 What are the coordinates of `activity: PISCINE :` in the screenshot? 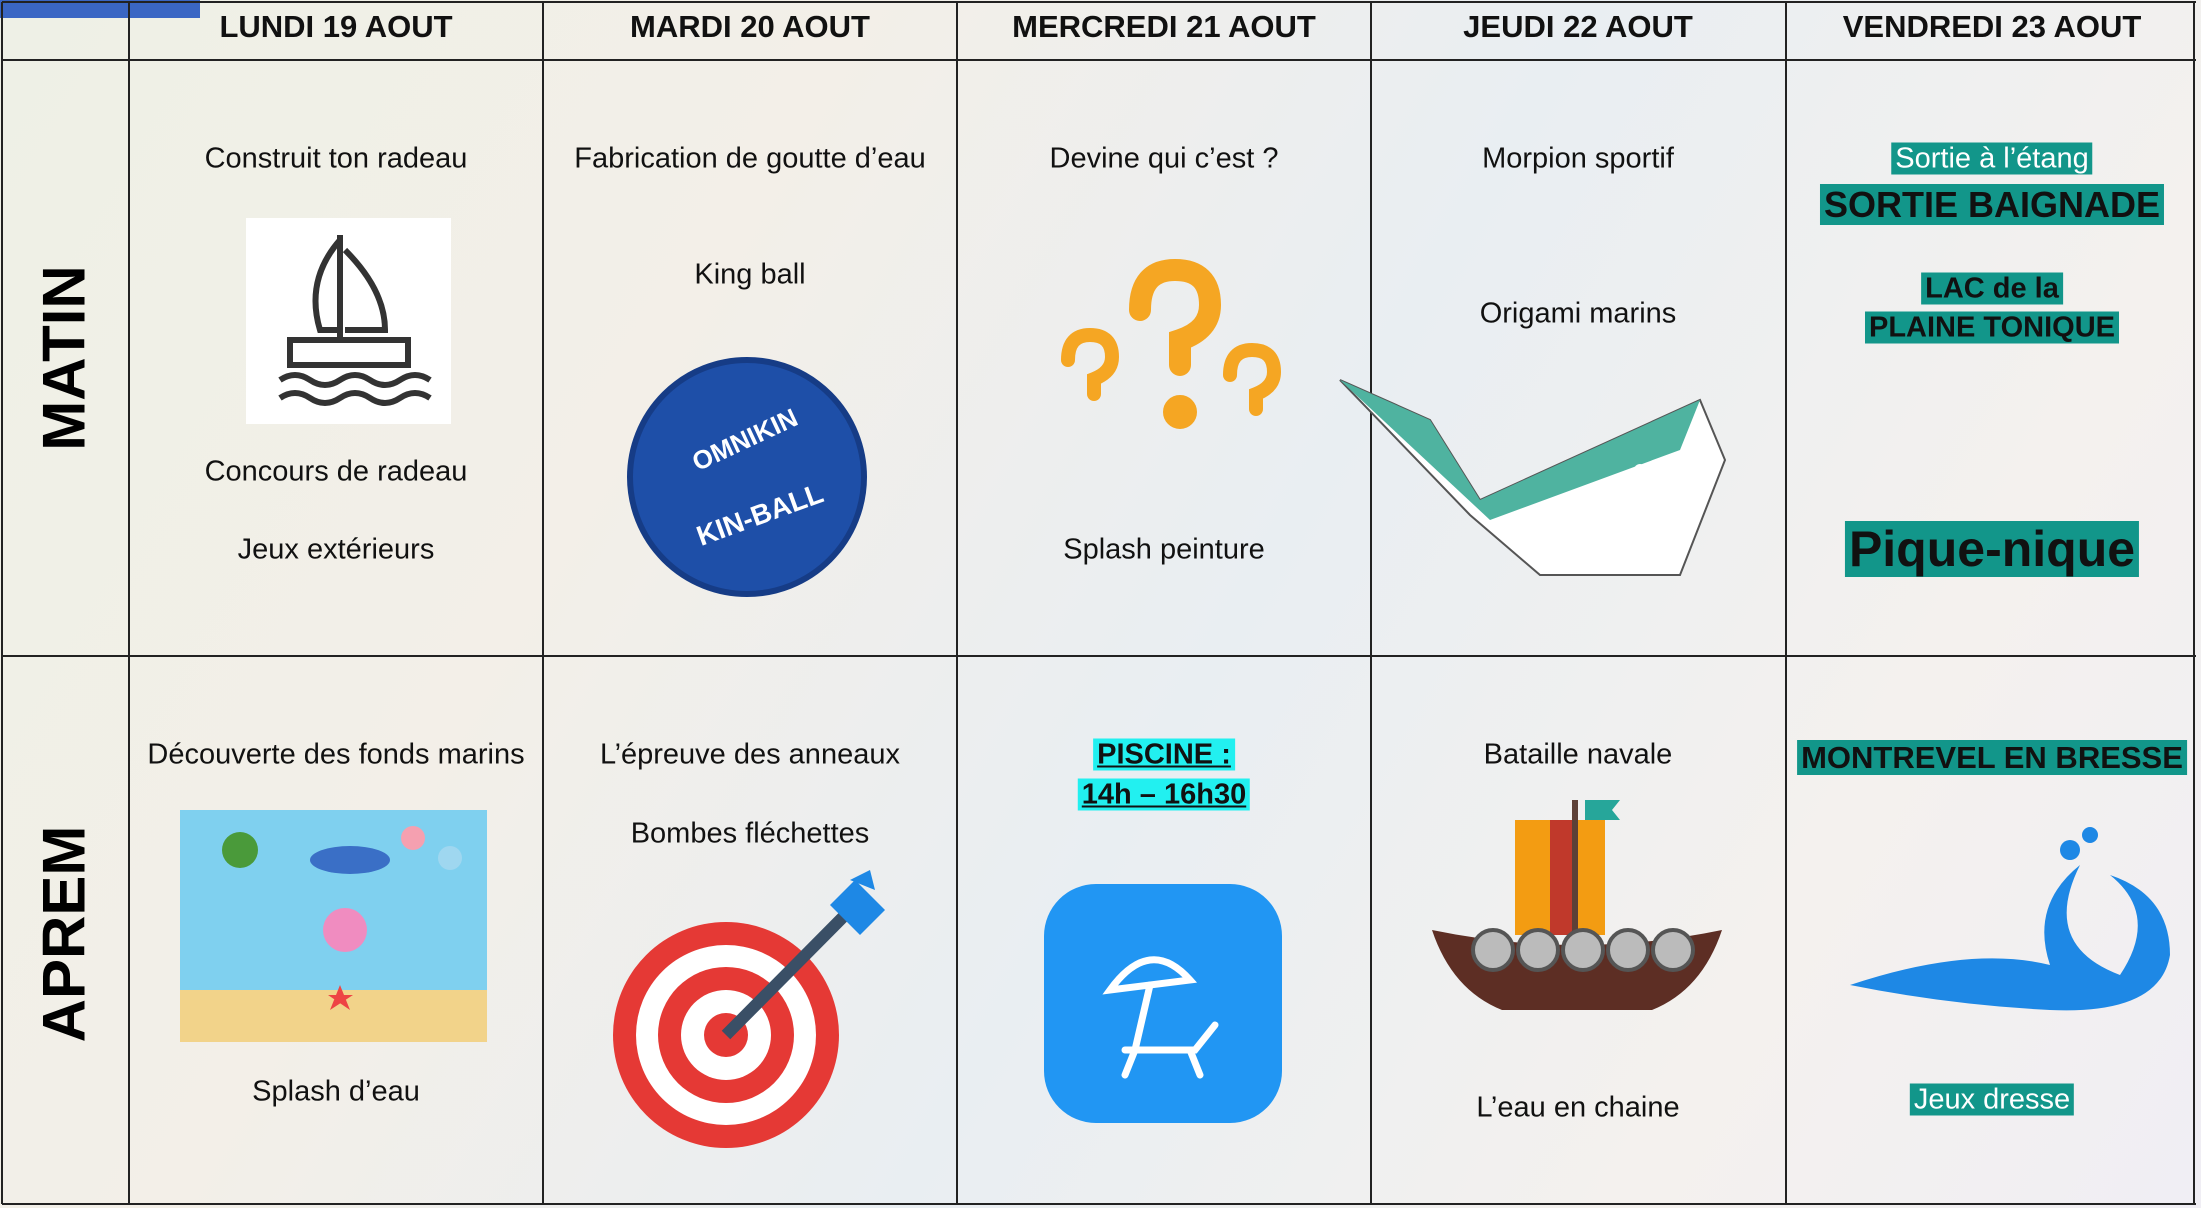 It's located at (1164, 755).